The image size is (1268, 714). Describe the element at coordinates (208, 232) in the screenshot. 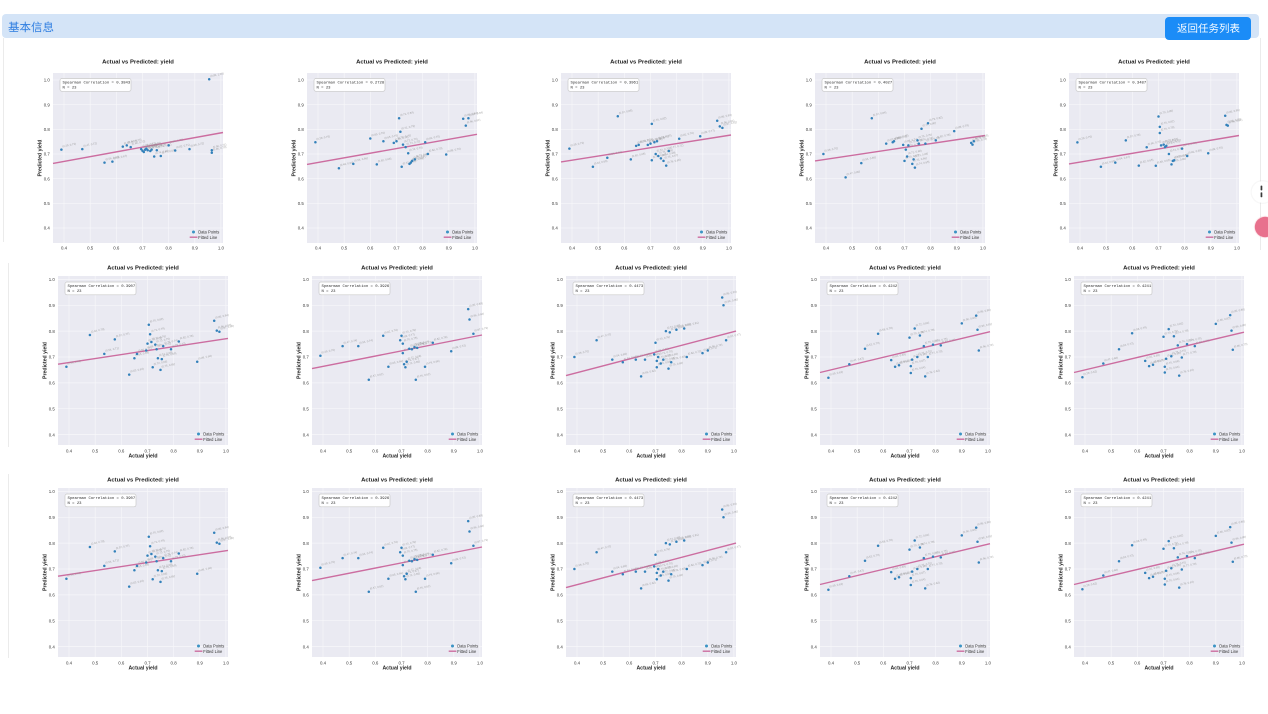

I see `svg-text: Data Points` at that location.